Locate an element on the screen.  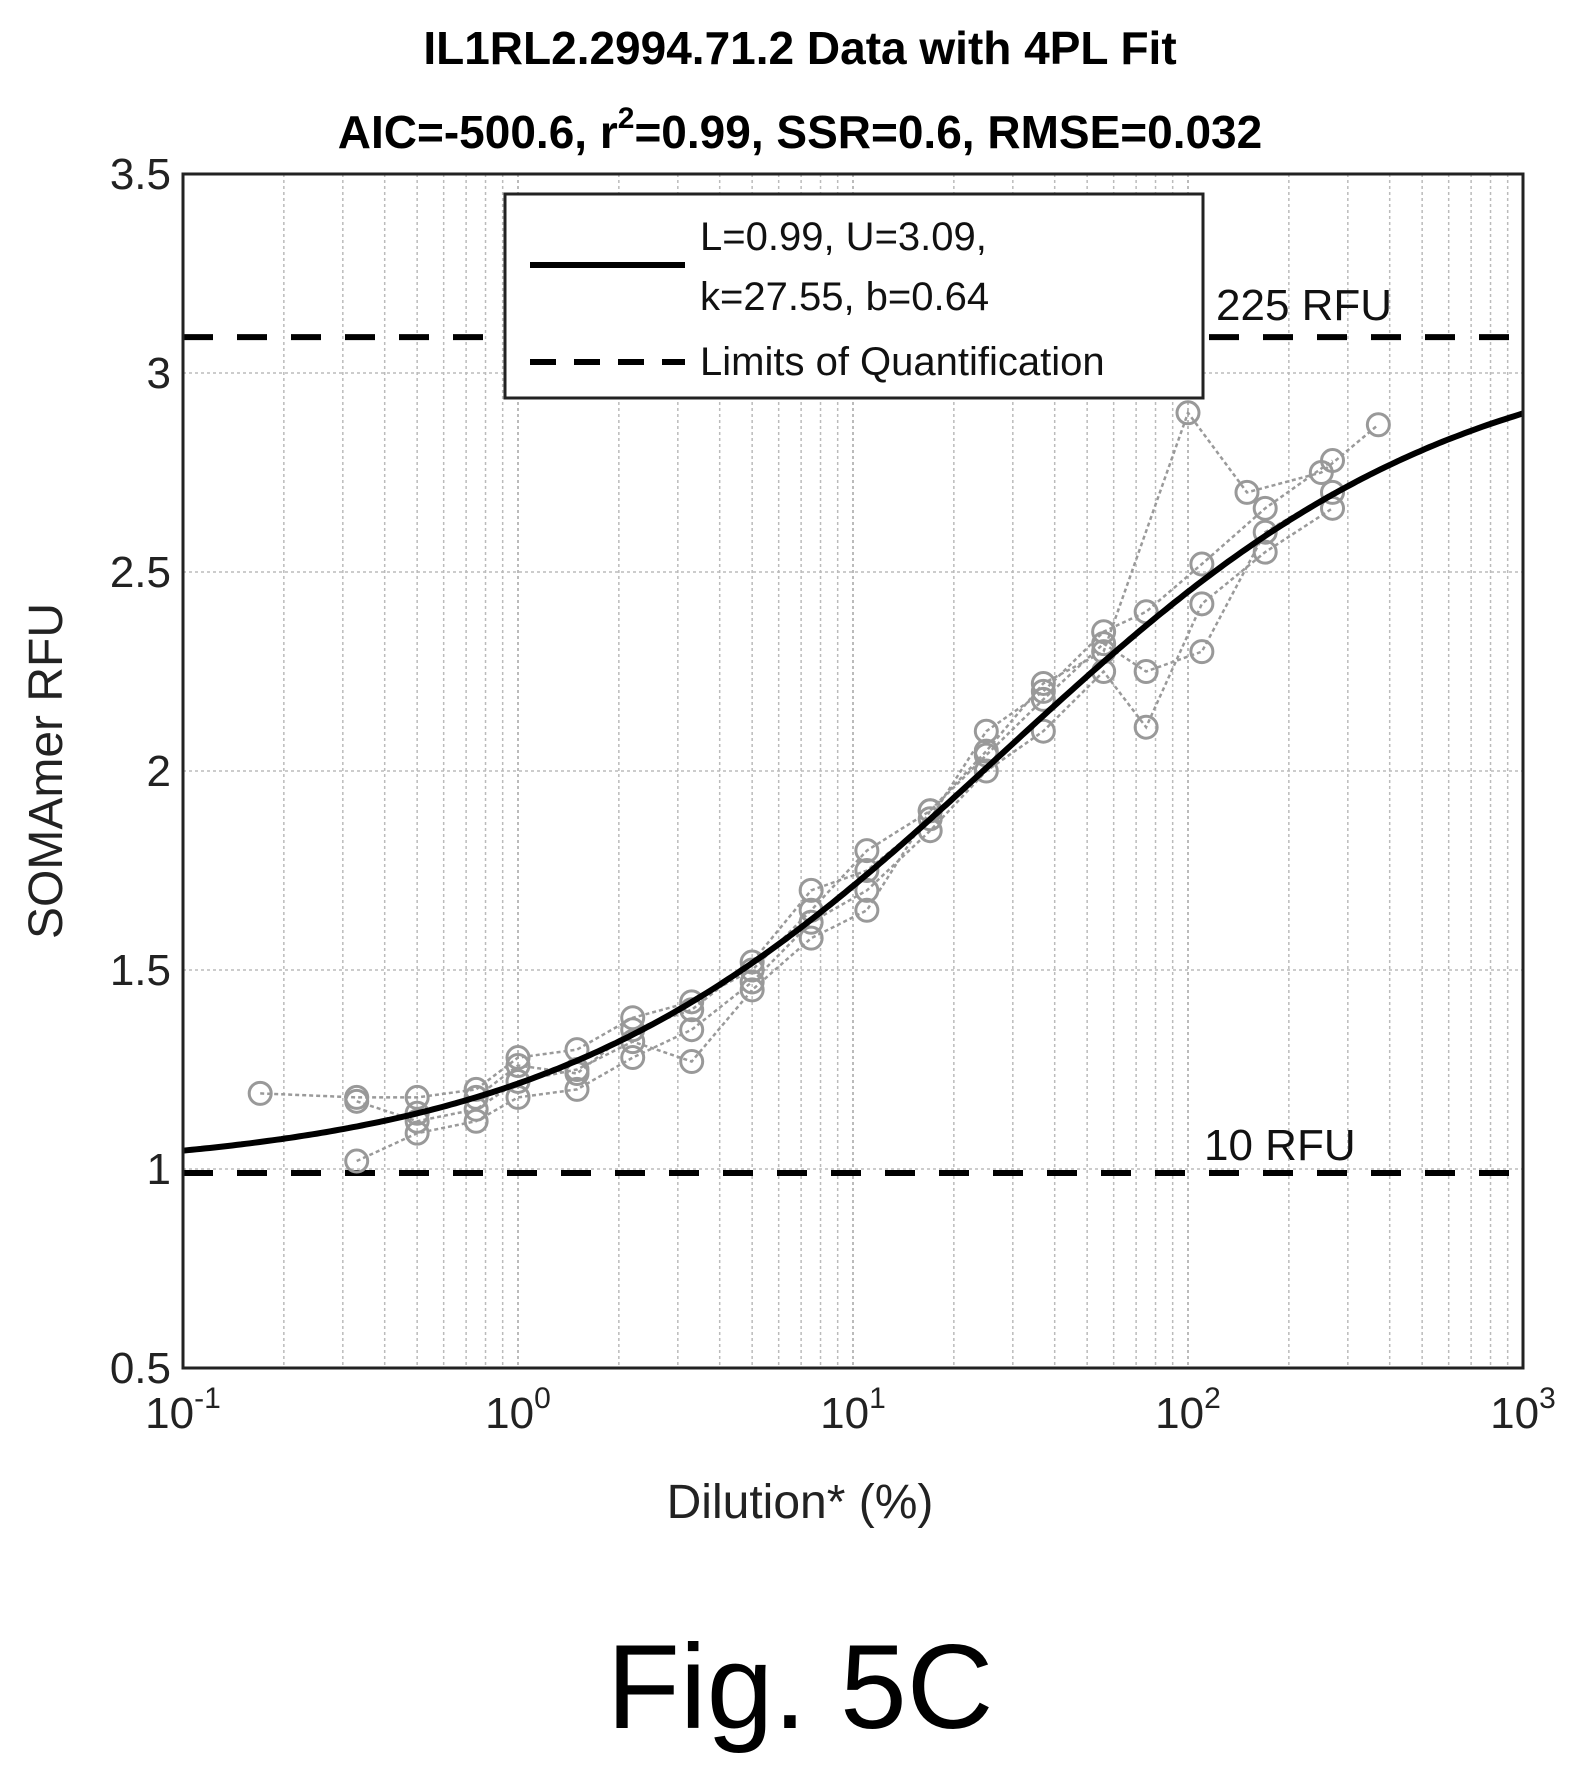
x-tick-label: 10² is located at coordinates (1188, 1410).